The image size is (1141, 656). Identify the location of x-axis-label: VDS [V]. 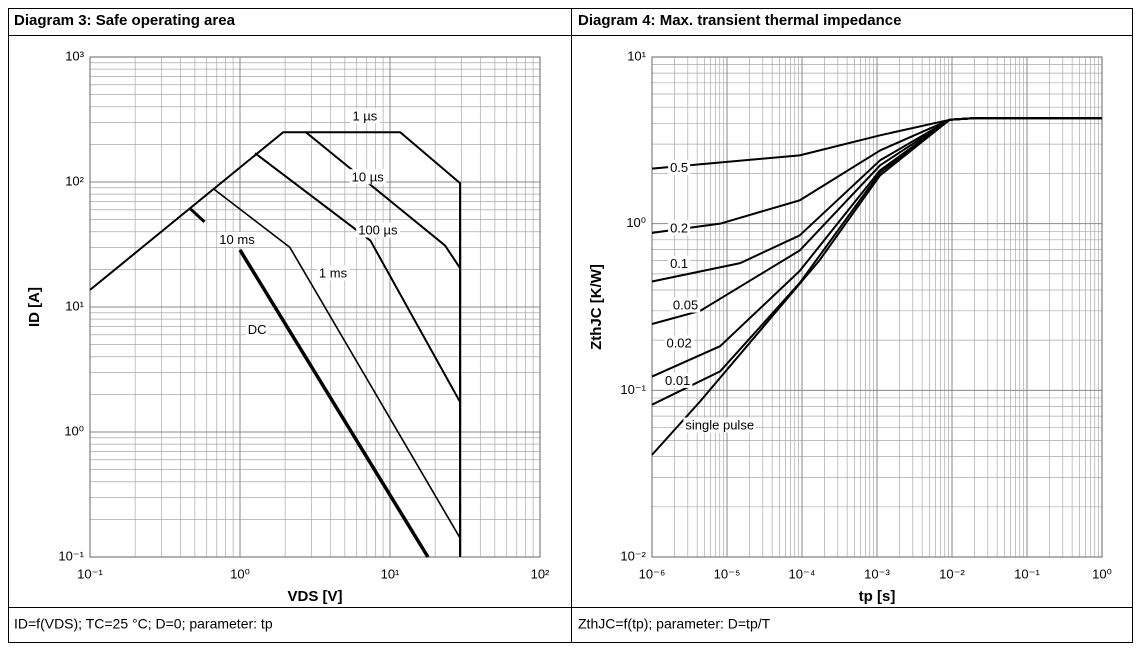
(314, 596).